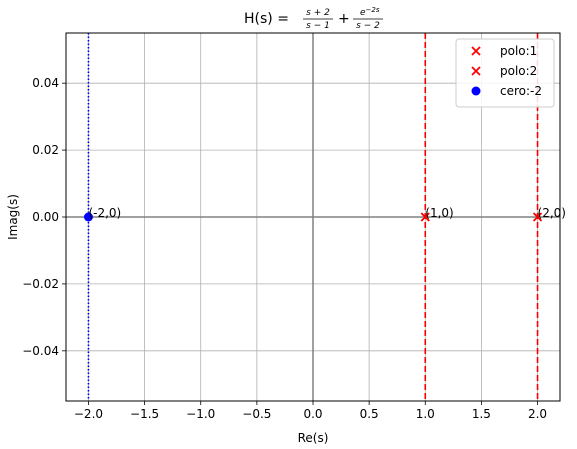  Describe the element at coordinates (312, 414) in the screenshot. I see `x-tick-label-4: 0.0` at that location.